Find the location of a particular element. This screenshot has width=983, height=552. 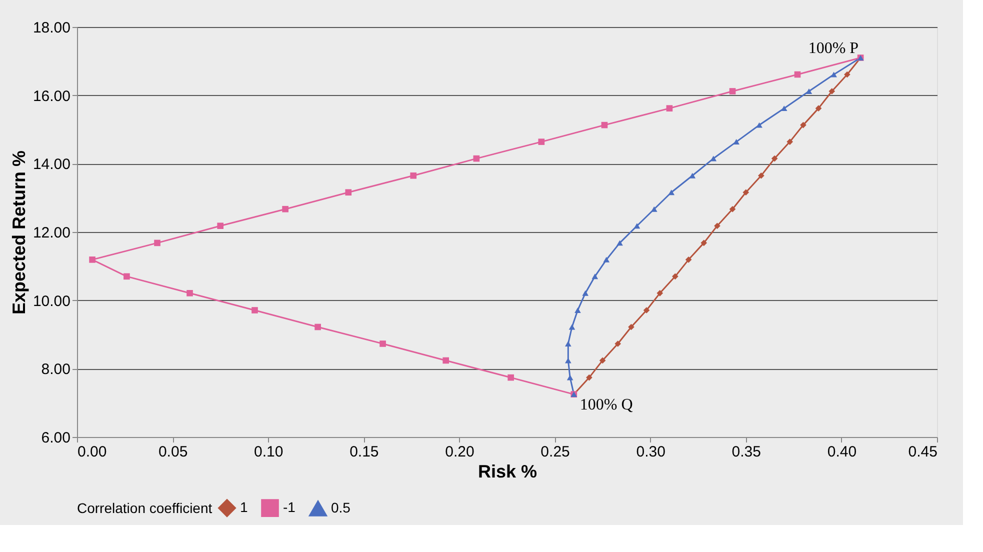

y-tick-label: 16.00 is located at coordinates (51, 96).